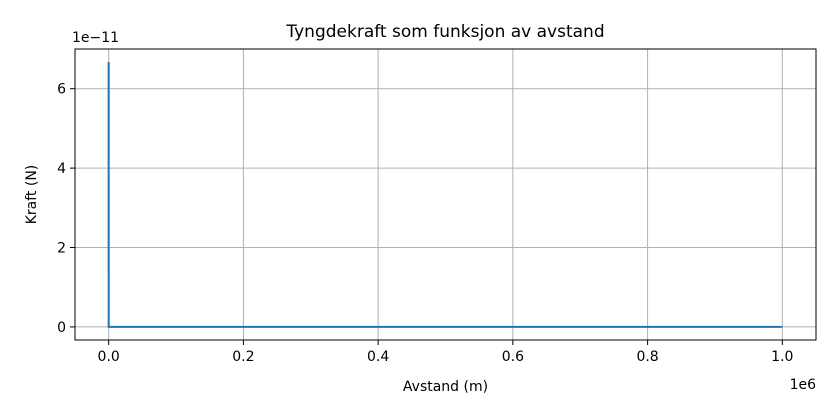 The height and width of the screenshot is (418, 837). What do you see at coordinates (803, 385) in the screenshot?
I see `x-offset-label: 1e6` at bounding box center [803, 385].